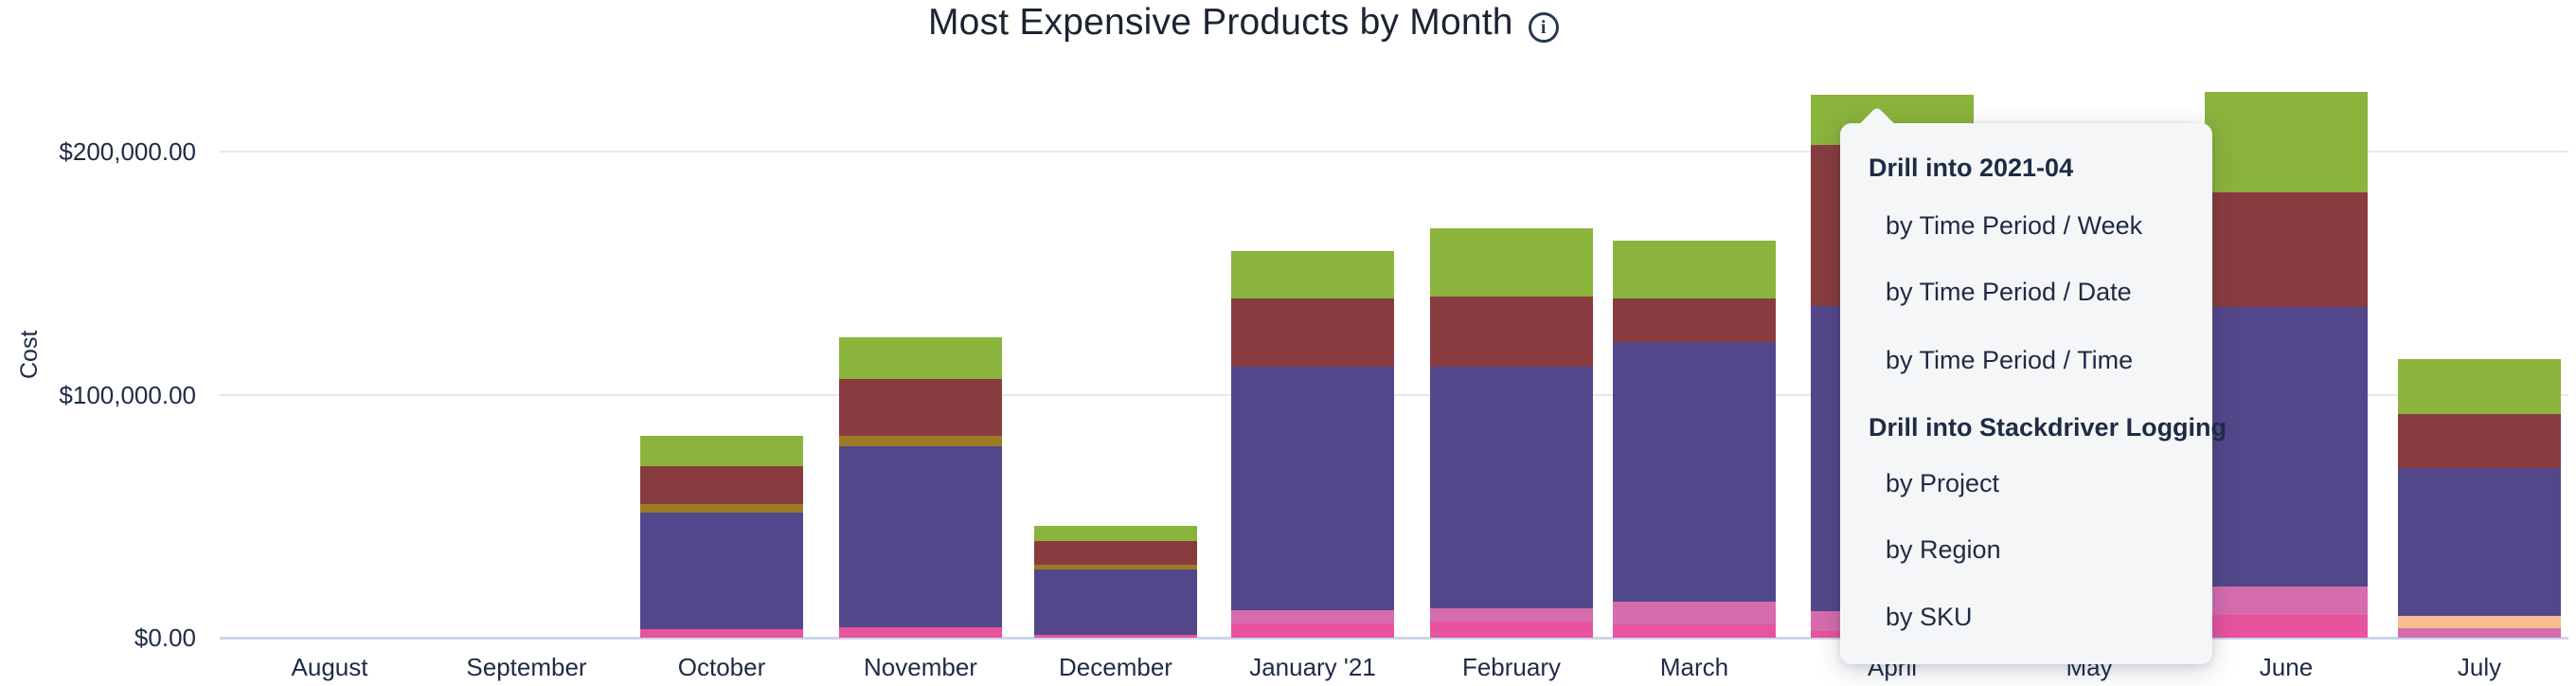  I want to click on bar-segment-february-green, so click(1511, 263).